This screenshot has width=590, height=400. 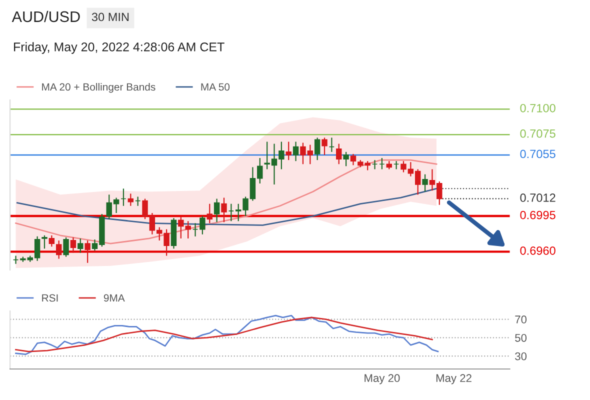 What do you see at coordinates (114, 298) in the screenshot?
I see `legend-label: 9MA` at bounding box center [114, 298].